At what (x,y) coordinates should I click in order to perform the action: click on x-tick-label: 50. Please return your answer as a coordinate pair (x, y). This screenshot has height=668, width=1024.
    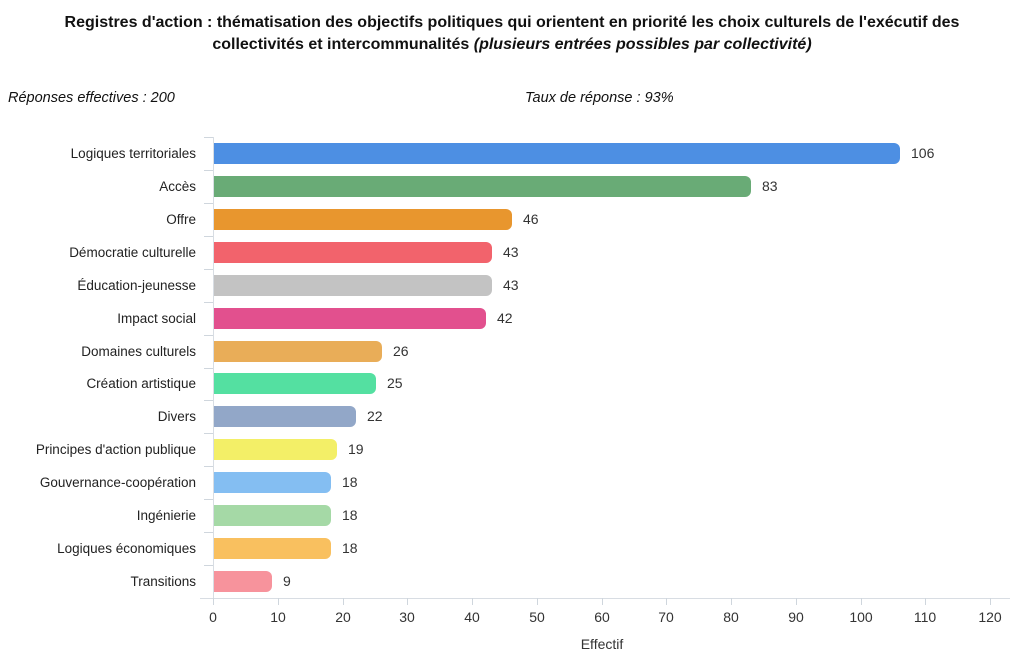
    Looking at the image, I should click on (537, 617).